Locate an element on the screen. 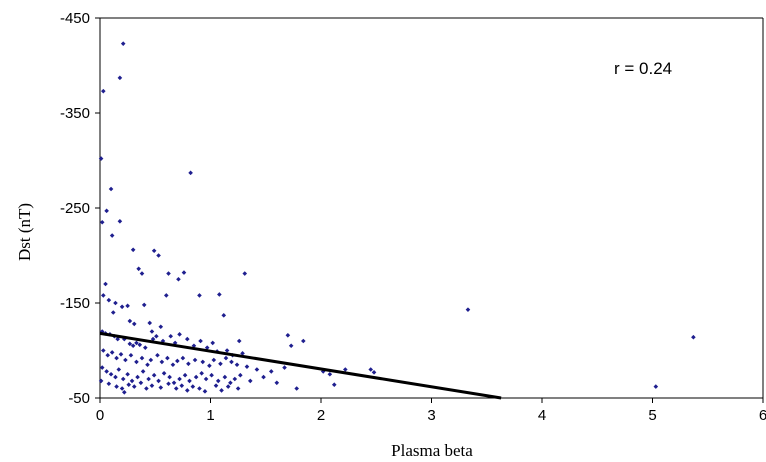  x-tick-label: 4 is located at coordinates (542, 415).